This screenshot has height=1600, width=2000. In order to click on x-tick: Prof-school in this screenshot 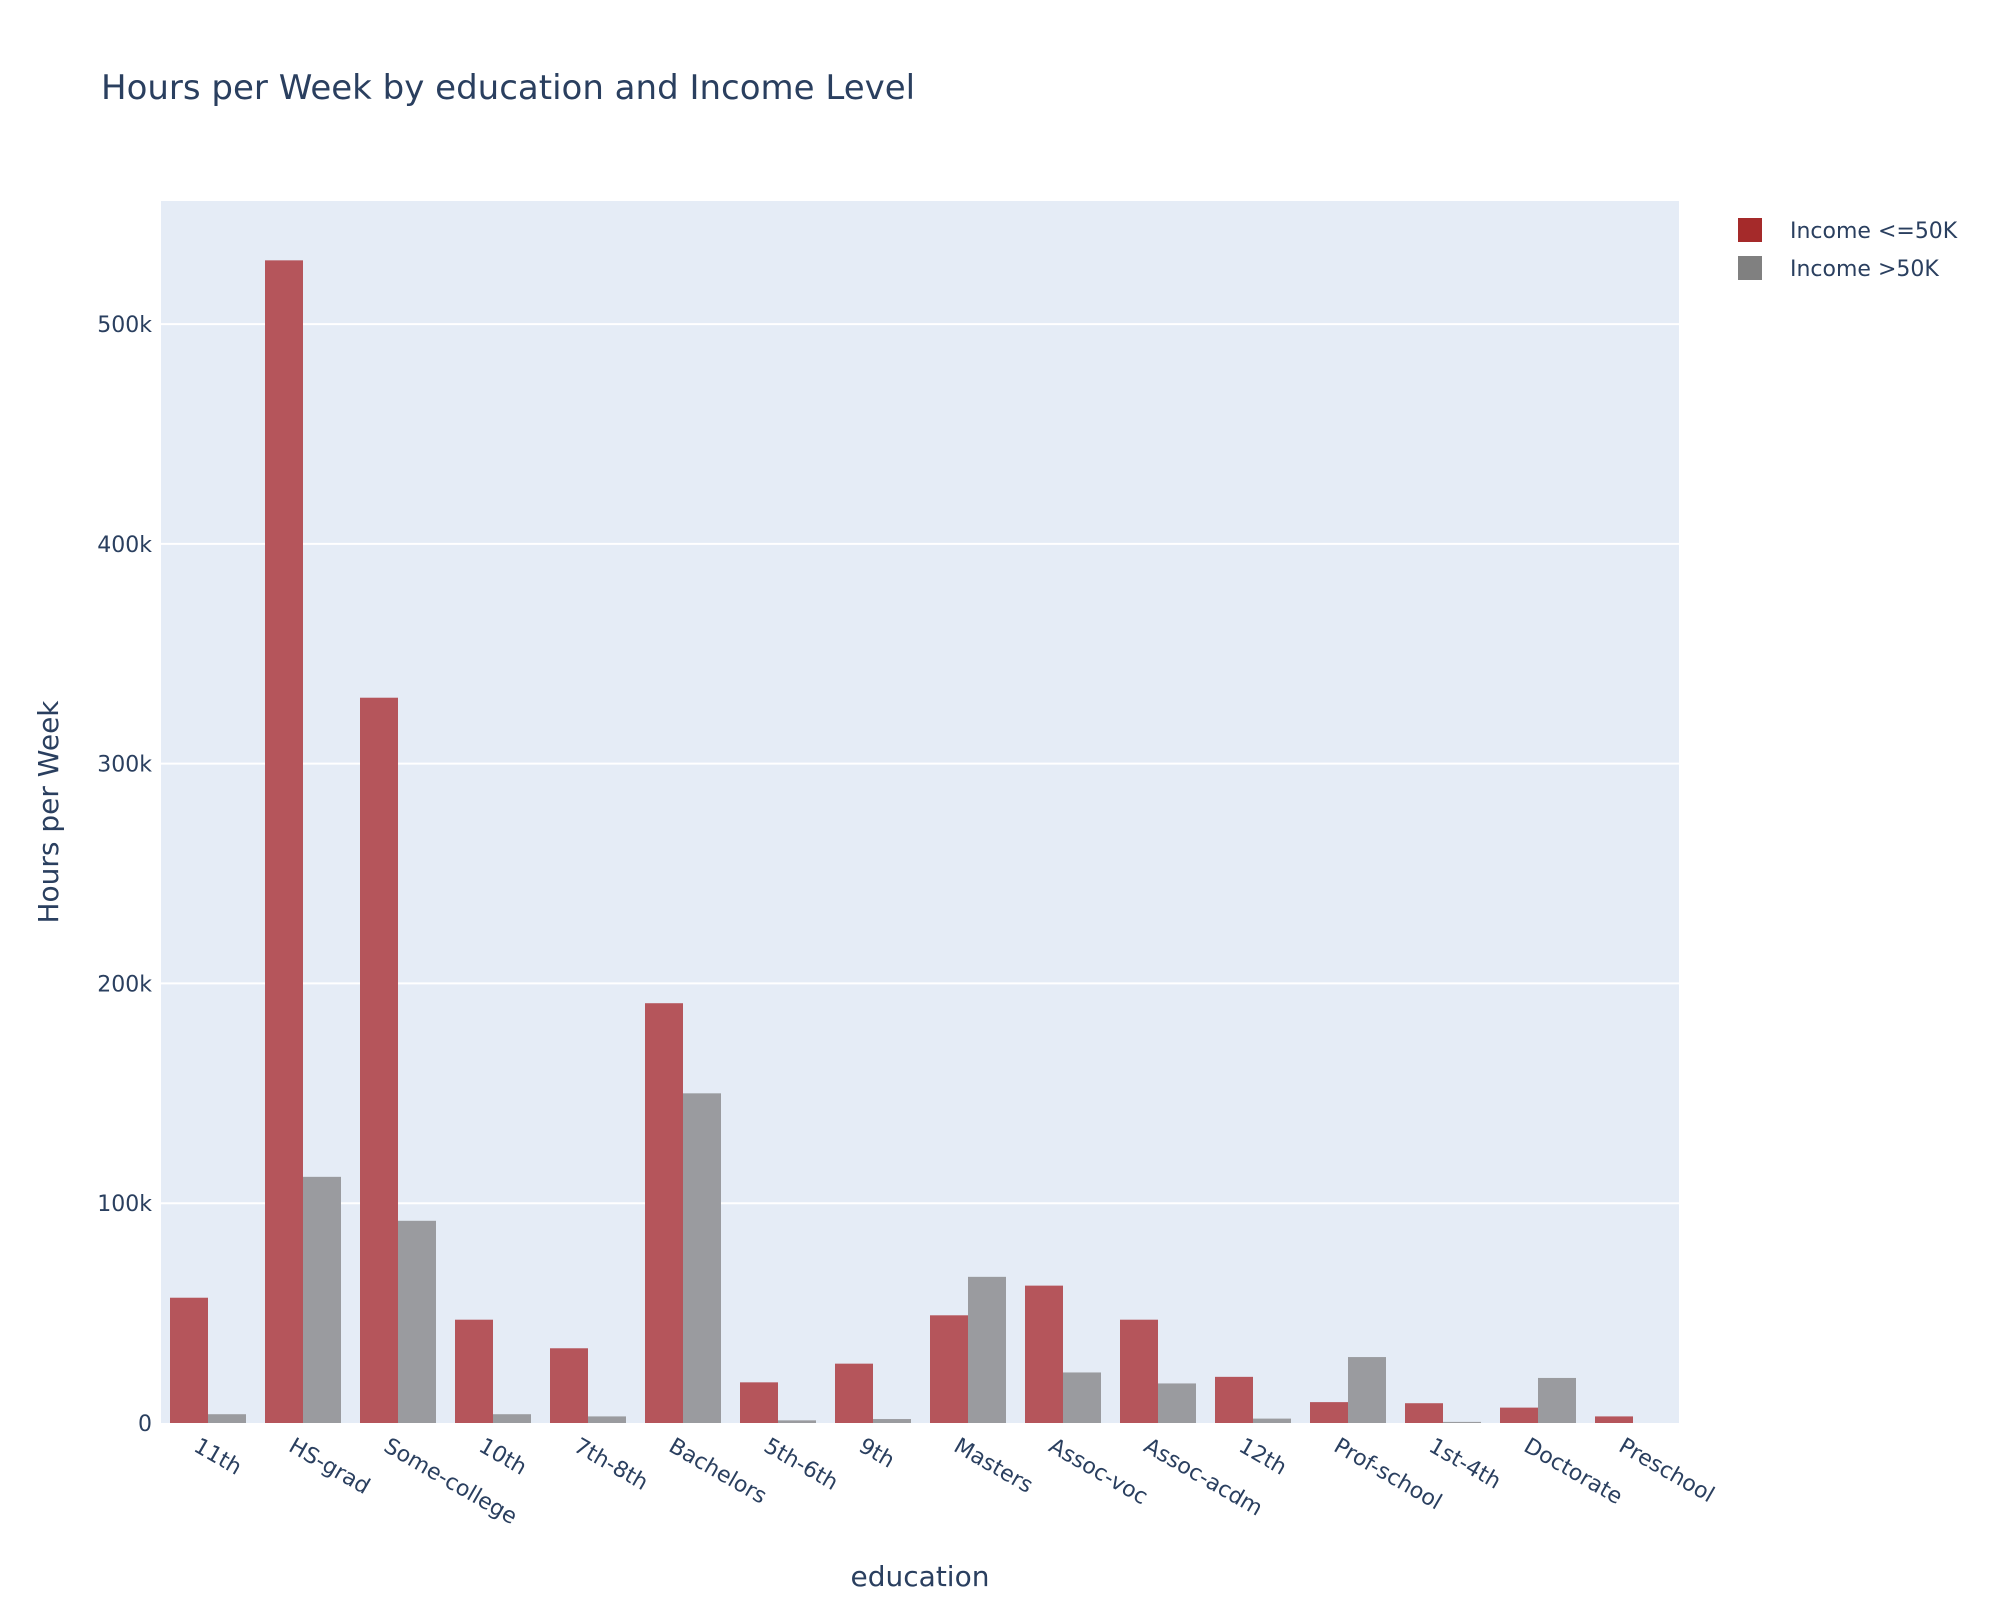, I will do `click(1387, 1475)`.